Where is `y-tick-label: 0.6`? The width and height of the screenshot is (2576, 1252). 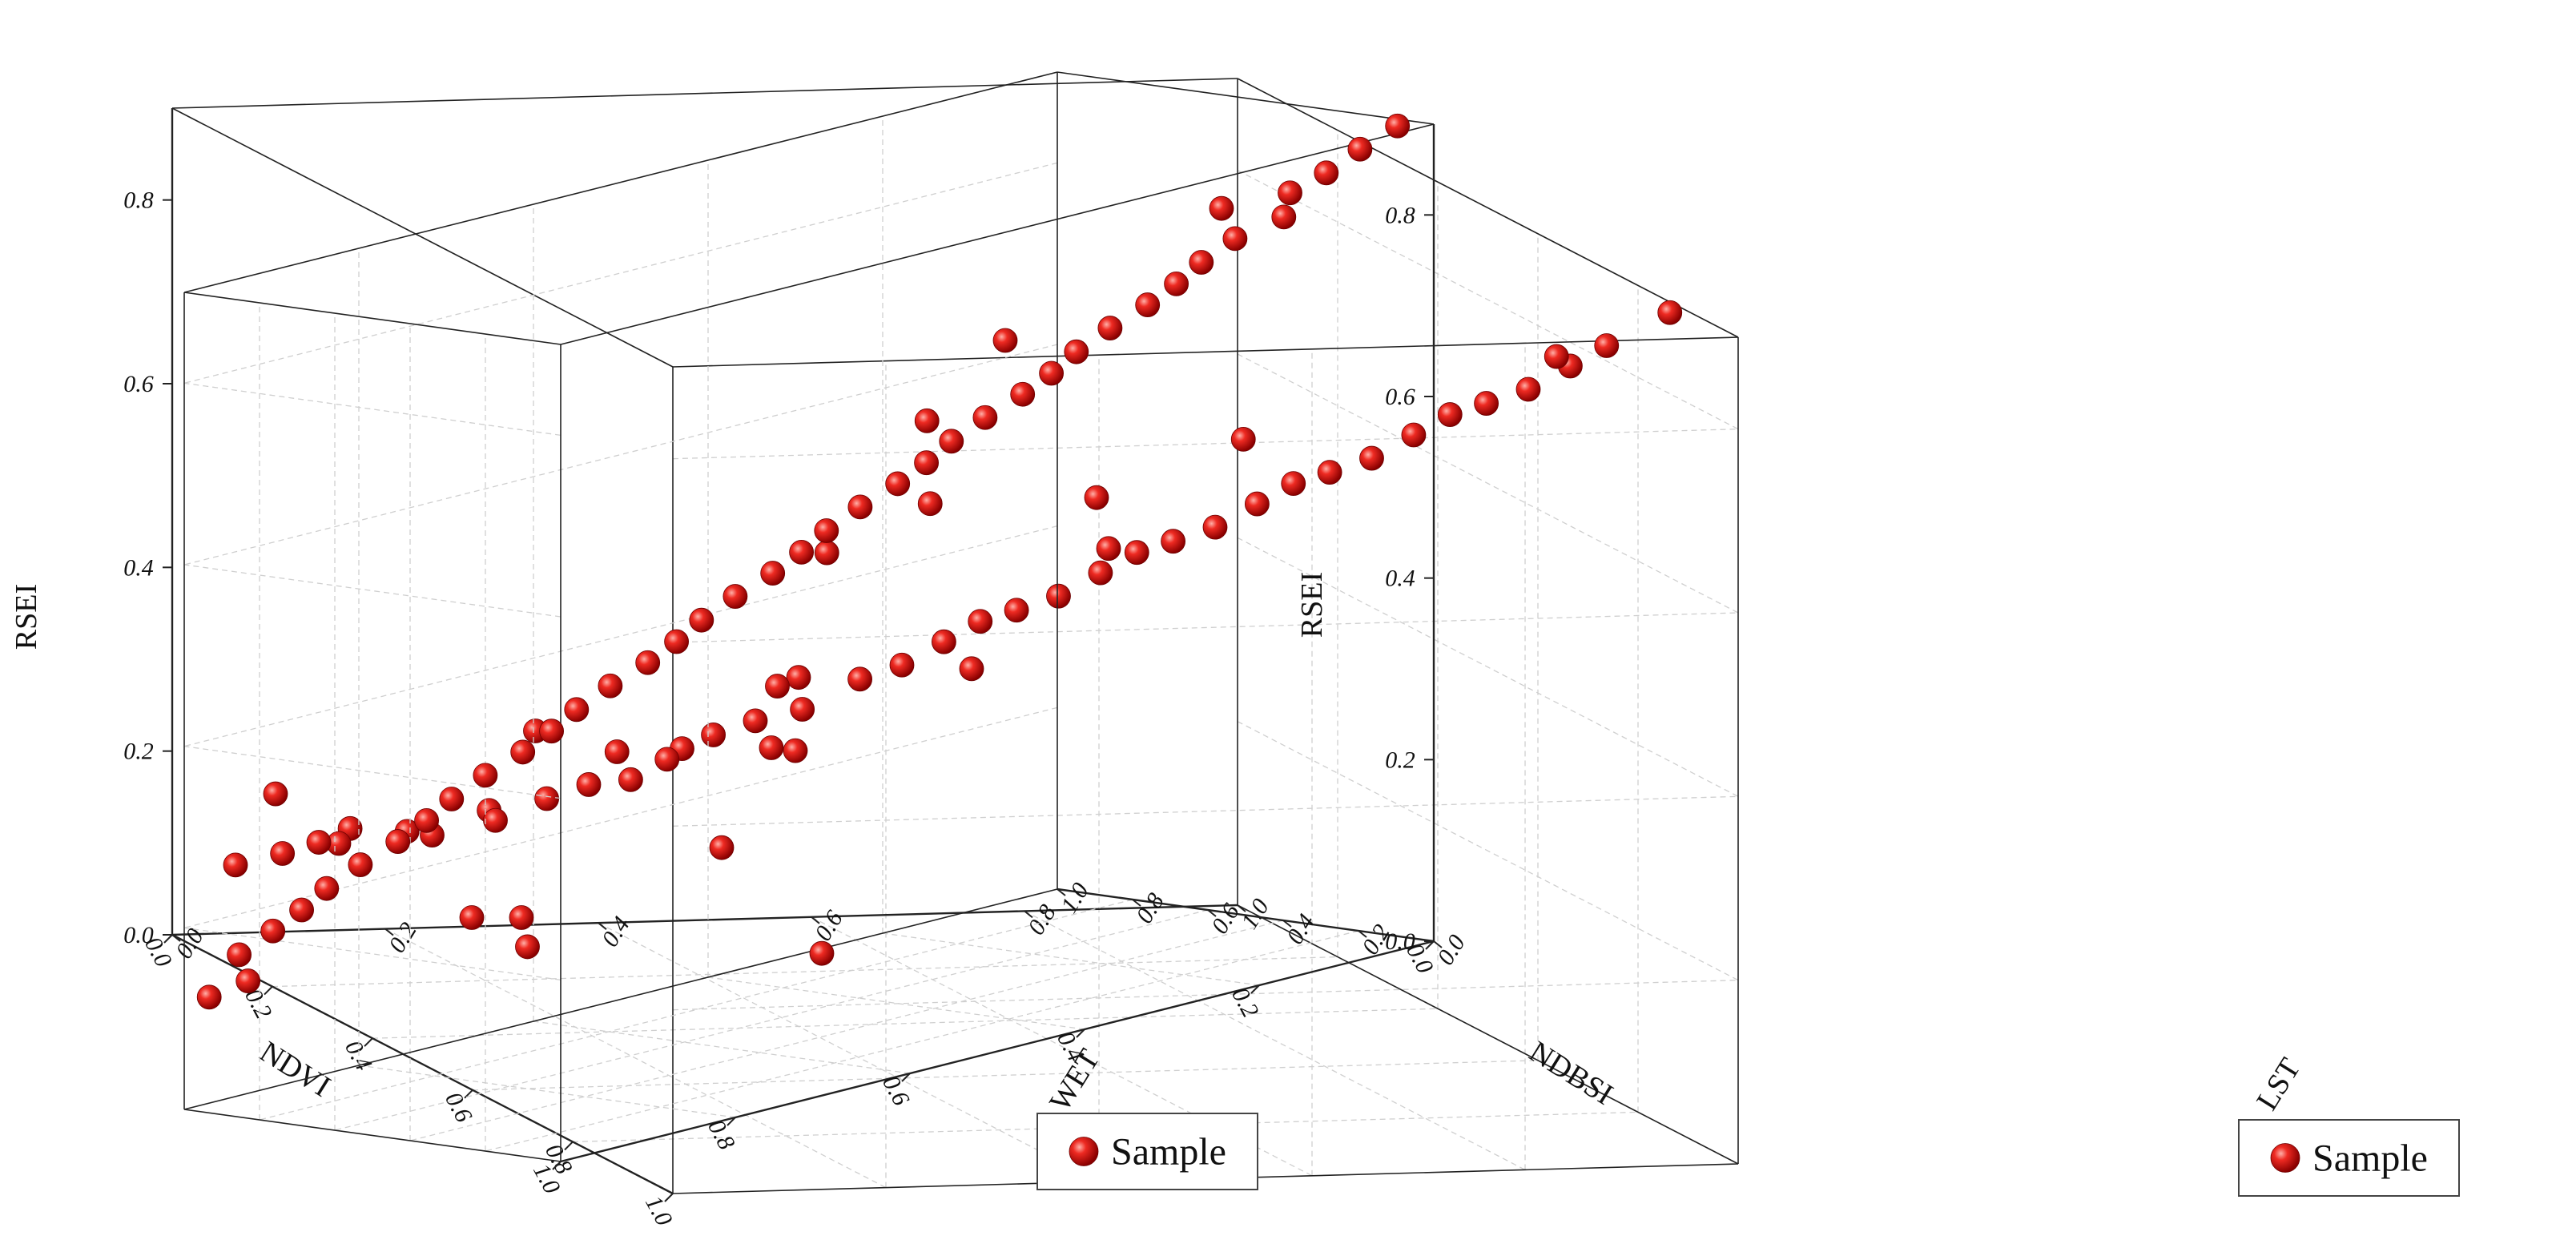 y-tick-label: 0.6 is located at coordinates (829, 925).